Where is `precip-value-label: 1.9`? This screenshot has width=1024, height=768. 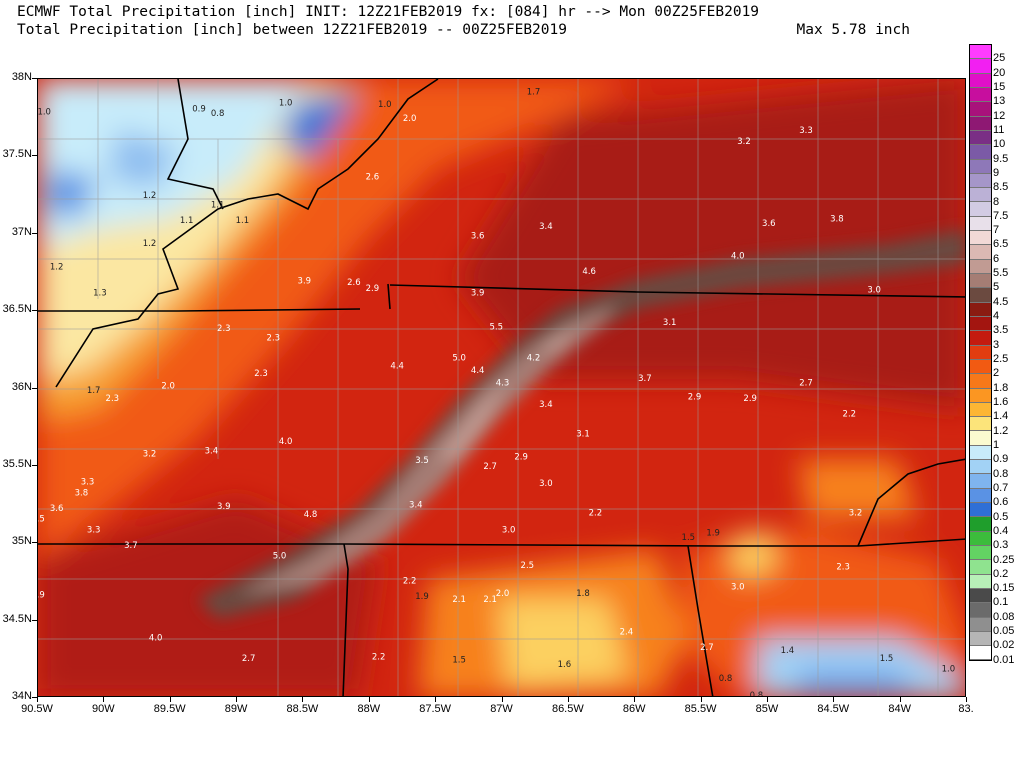 precip-value-label: 1.9 is located at coordinates (713, 534).